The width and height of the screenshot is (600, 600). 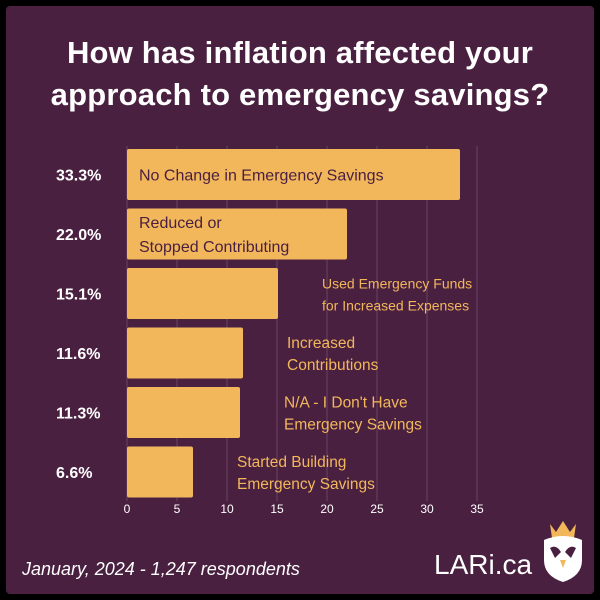 I want to click on category-label-4-line-0: N/A - I Don't Have, so click(x=346, y=403).